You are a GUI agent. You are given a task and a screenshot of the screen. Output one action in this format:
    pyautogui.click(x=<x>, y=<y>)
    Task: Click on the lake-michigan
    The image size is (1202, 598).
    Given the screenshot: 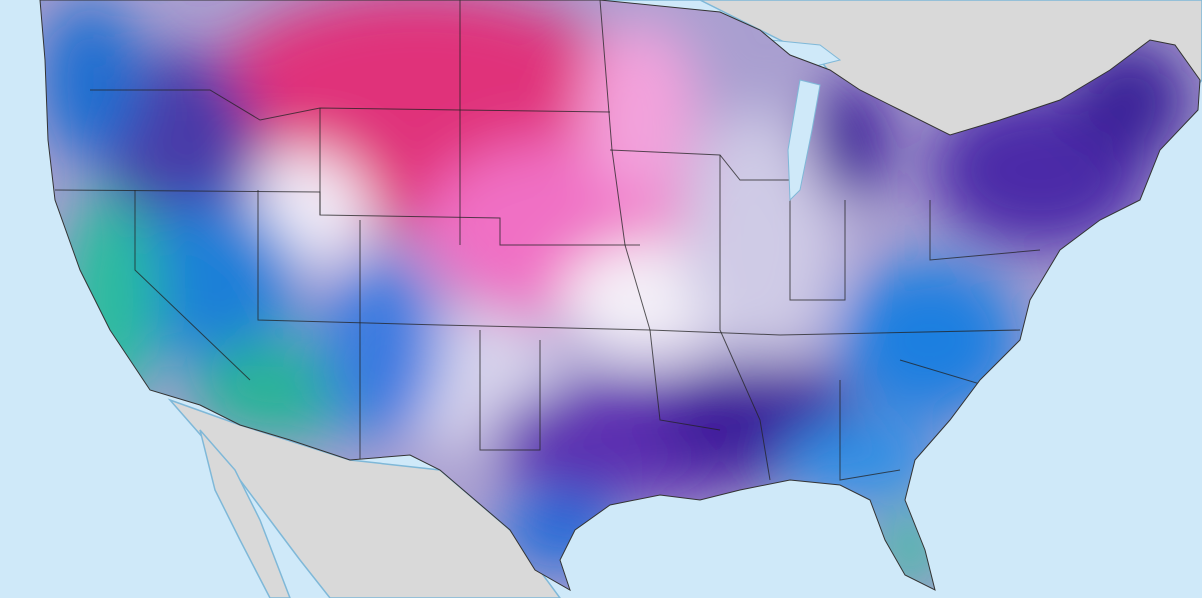 What is the action you would take?
    pyautogui.click(x=804, y=140)
    